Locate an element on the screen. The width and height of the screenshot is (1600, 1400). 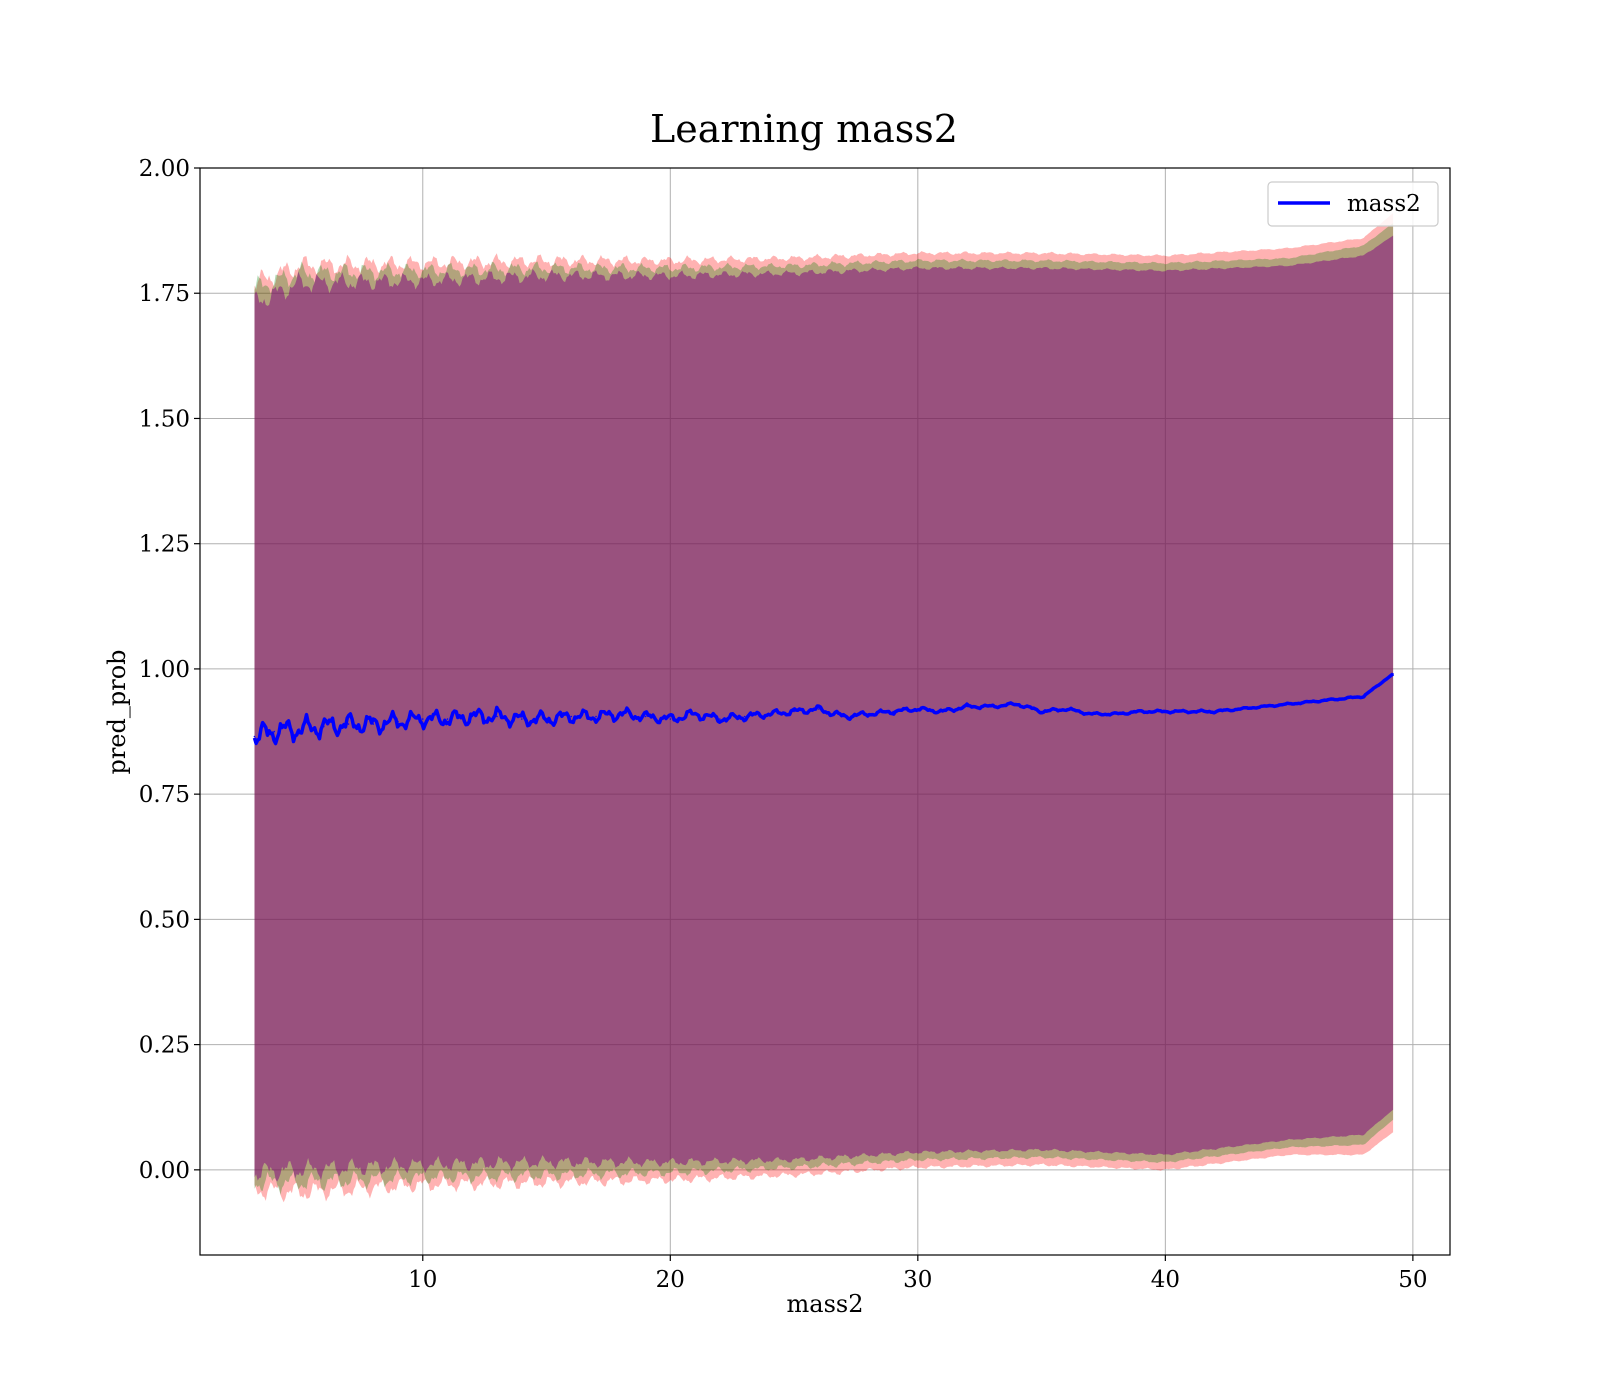
legend-box is located at coordinates (1353, 204).